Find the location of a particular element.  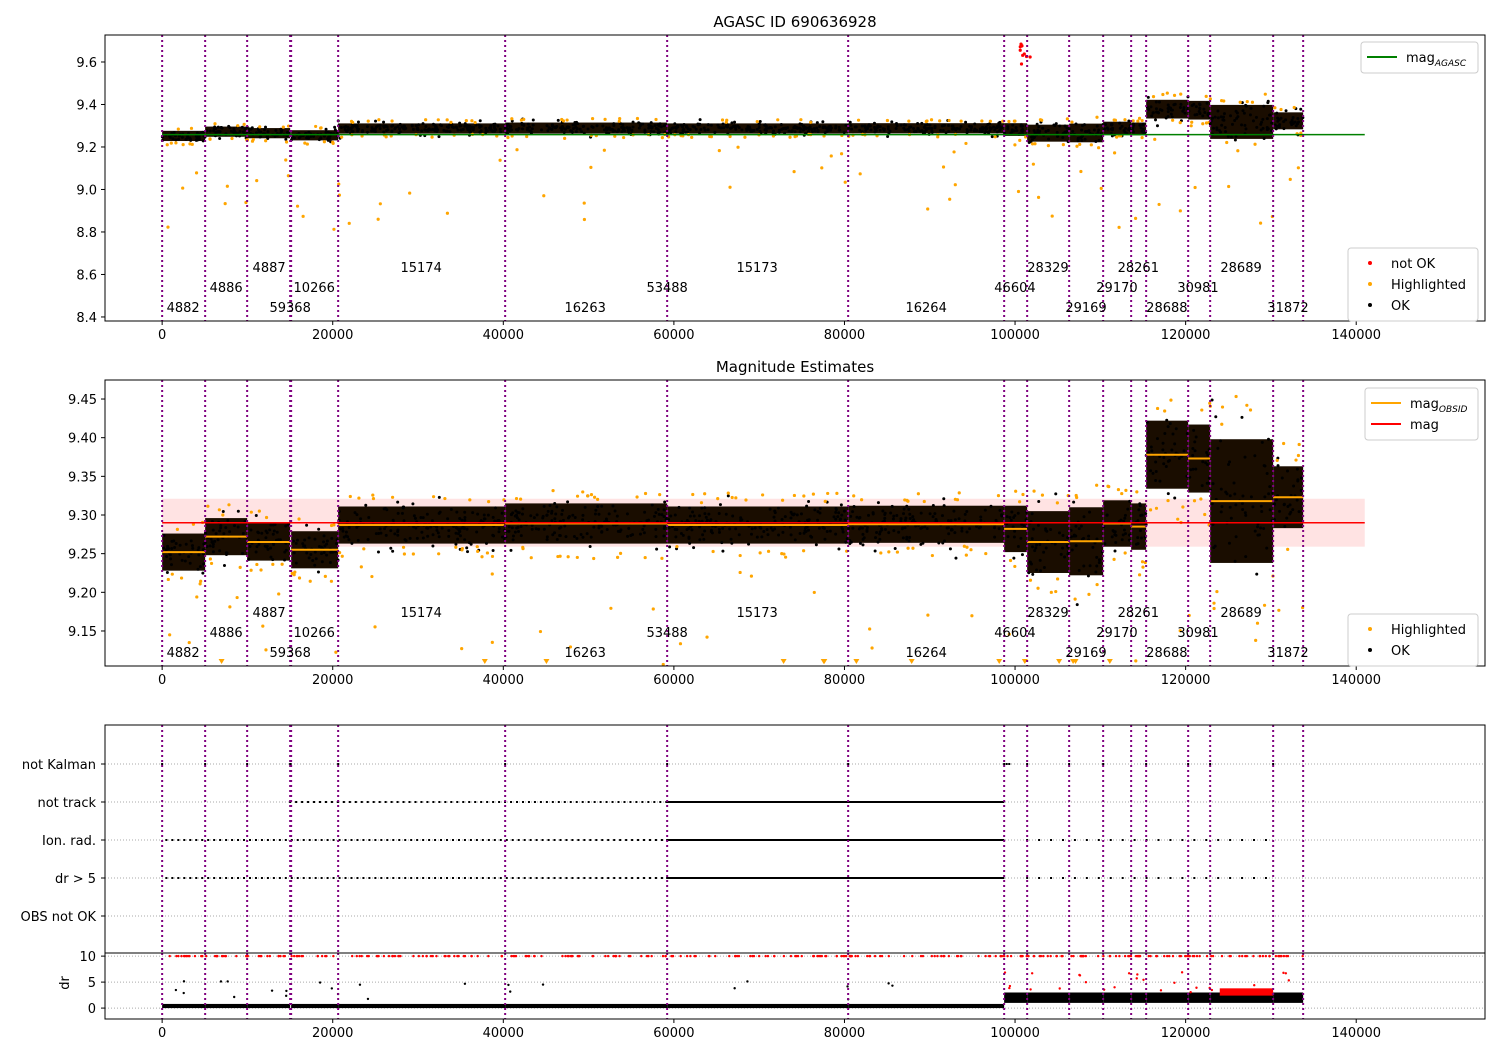

x-tick-label: 120000 is located at coordinates (1186, 1033).